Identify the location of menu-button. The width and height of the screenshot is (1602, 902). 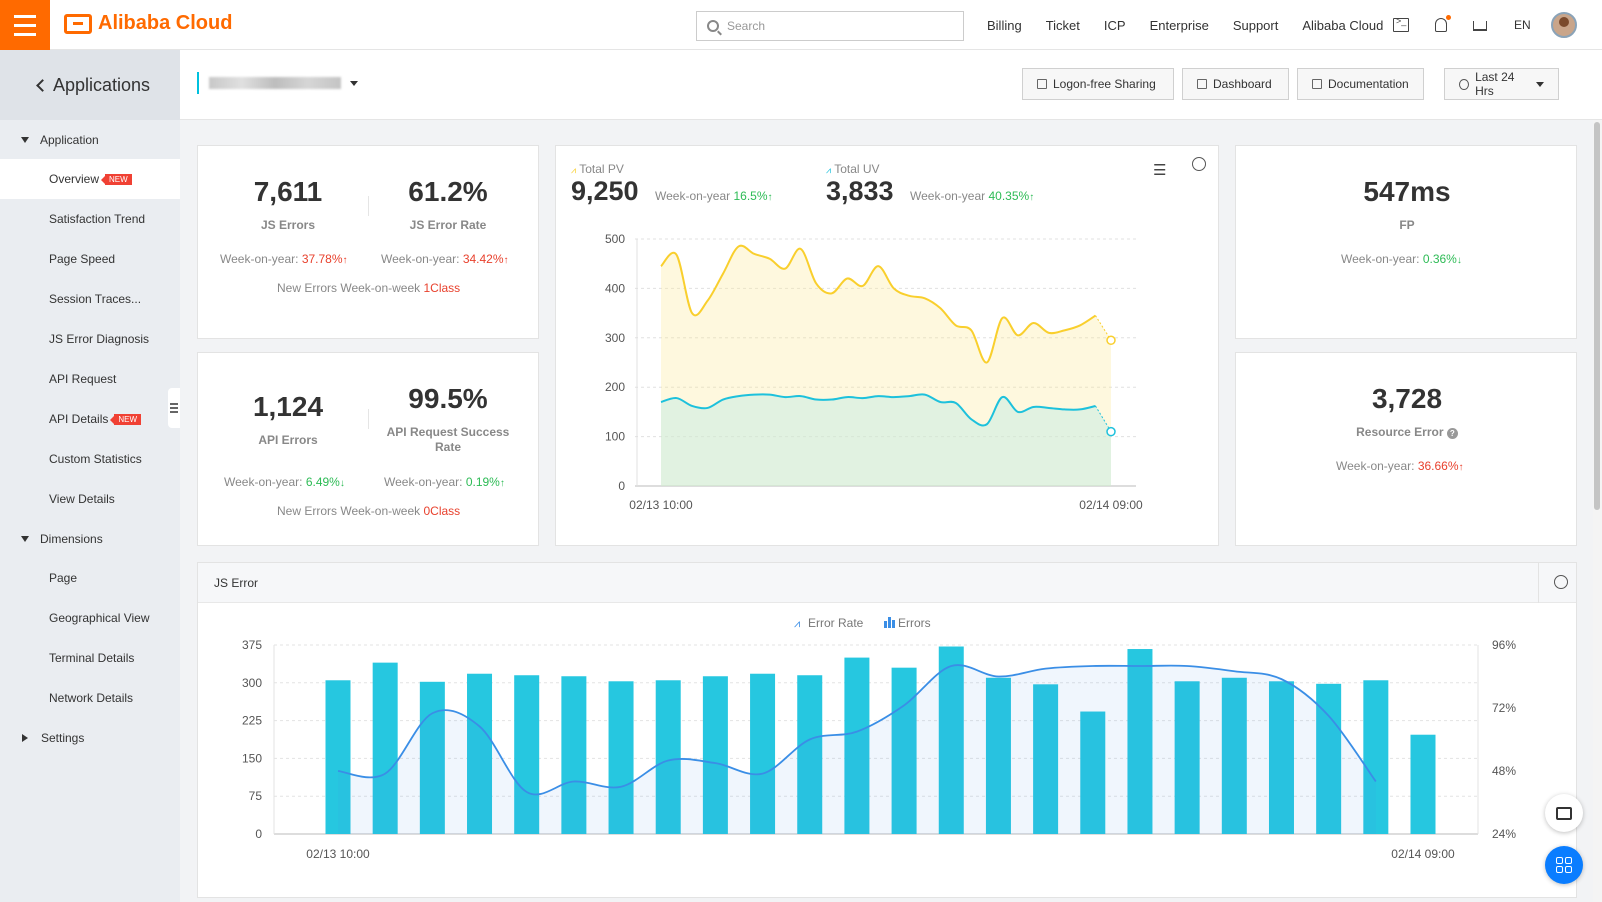
(25, 25).